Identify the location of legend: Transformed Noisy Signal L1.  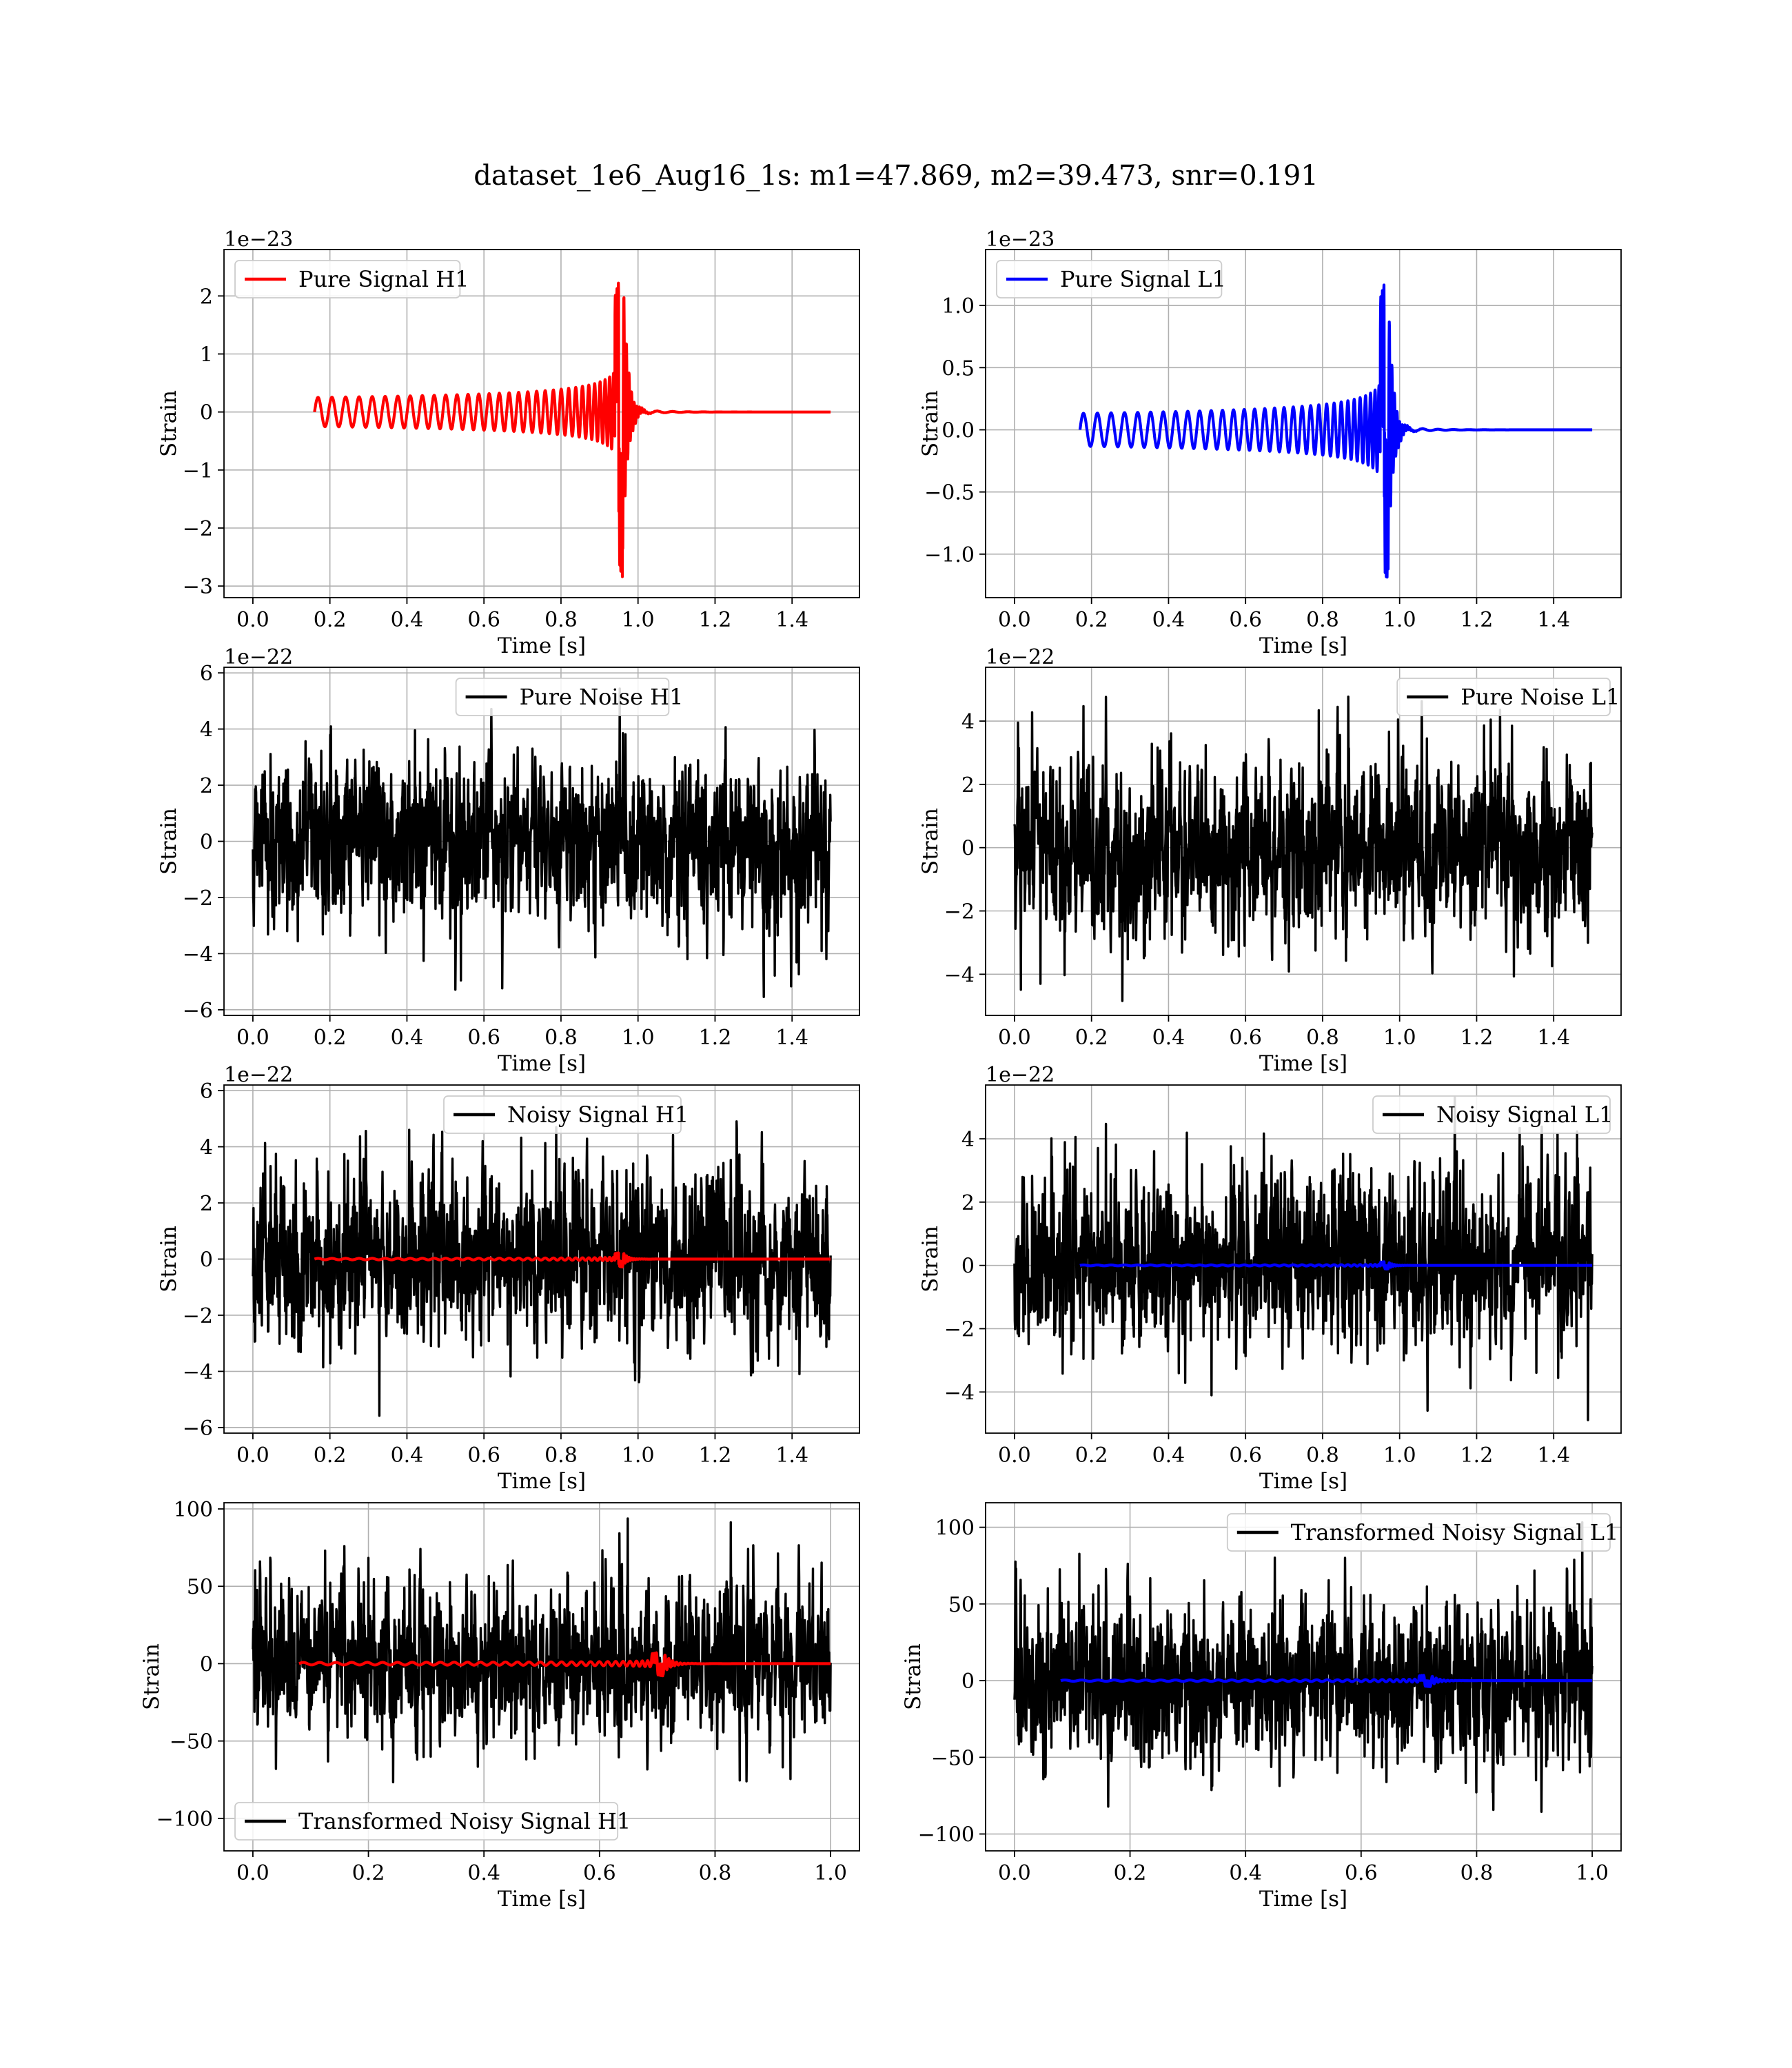
(1422, 1532).